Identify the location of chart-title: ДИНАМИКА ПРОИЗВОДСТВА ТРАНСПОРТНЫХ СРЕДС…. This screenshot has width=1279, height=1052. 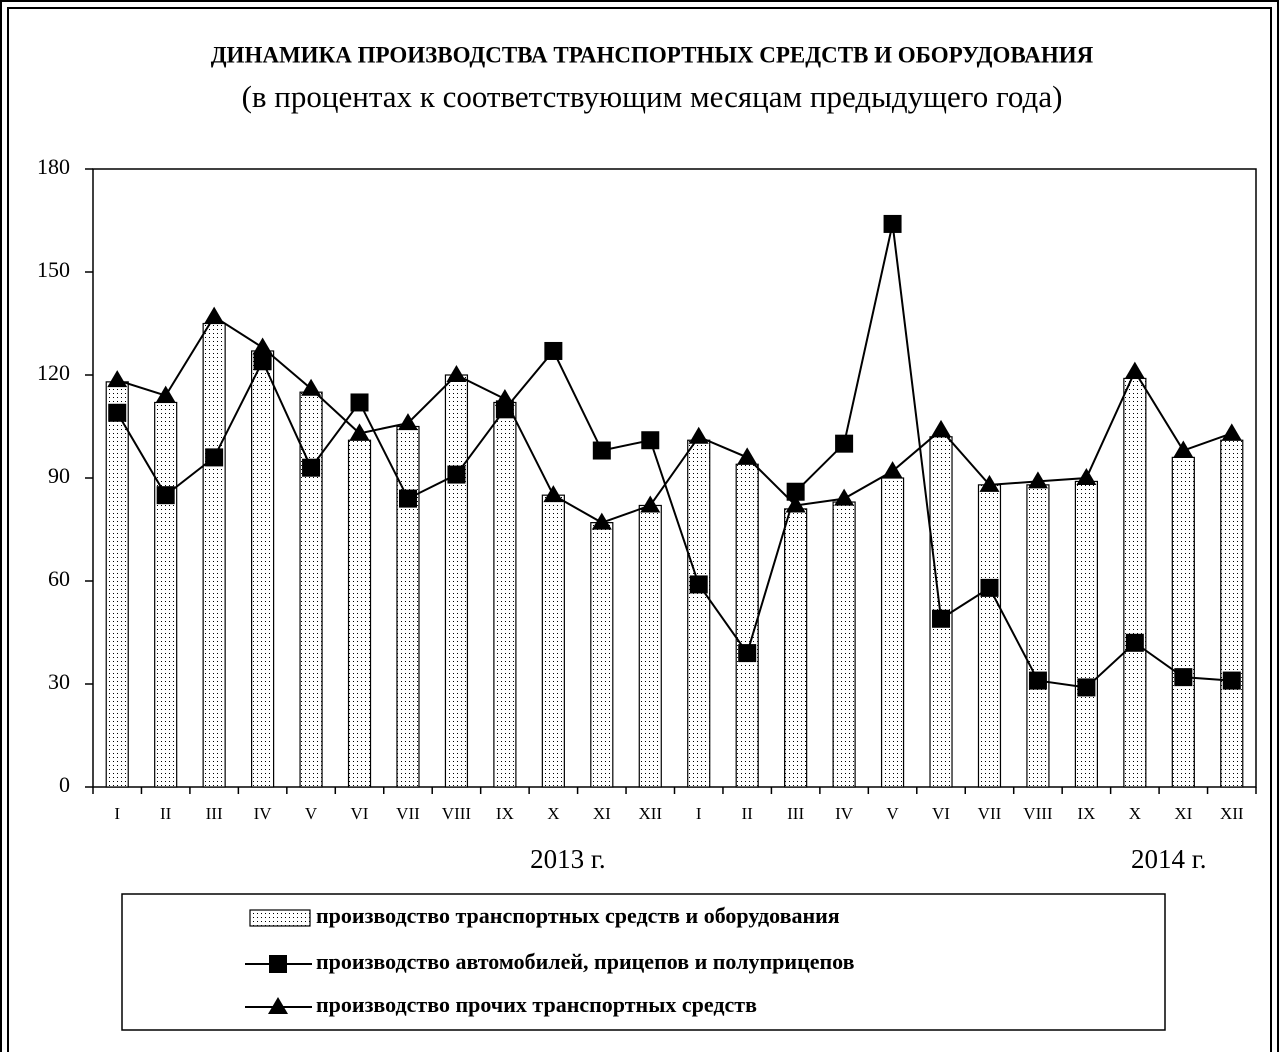
(652, 54).